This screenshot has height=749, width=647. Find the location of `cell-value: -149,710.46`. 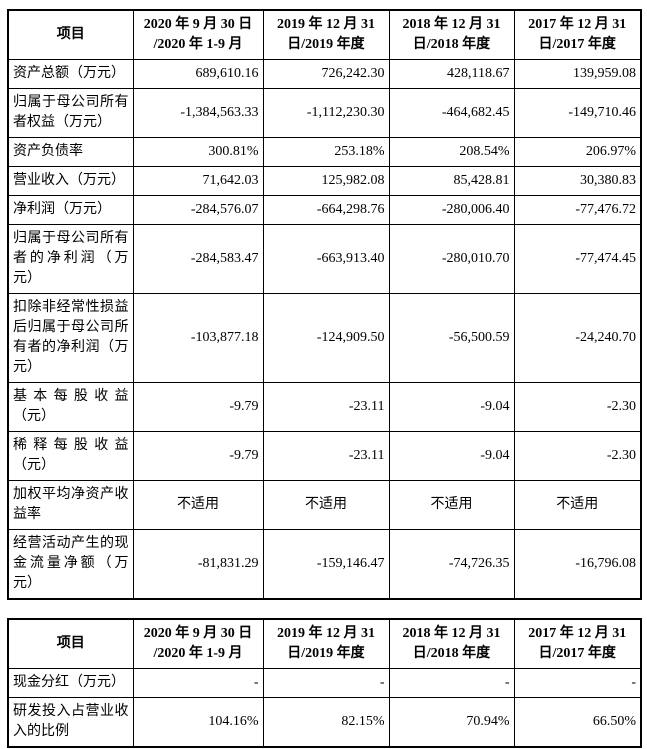

cell-value: -149,710.46 is located at coordinates (577, 113).